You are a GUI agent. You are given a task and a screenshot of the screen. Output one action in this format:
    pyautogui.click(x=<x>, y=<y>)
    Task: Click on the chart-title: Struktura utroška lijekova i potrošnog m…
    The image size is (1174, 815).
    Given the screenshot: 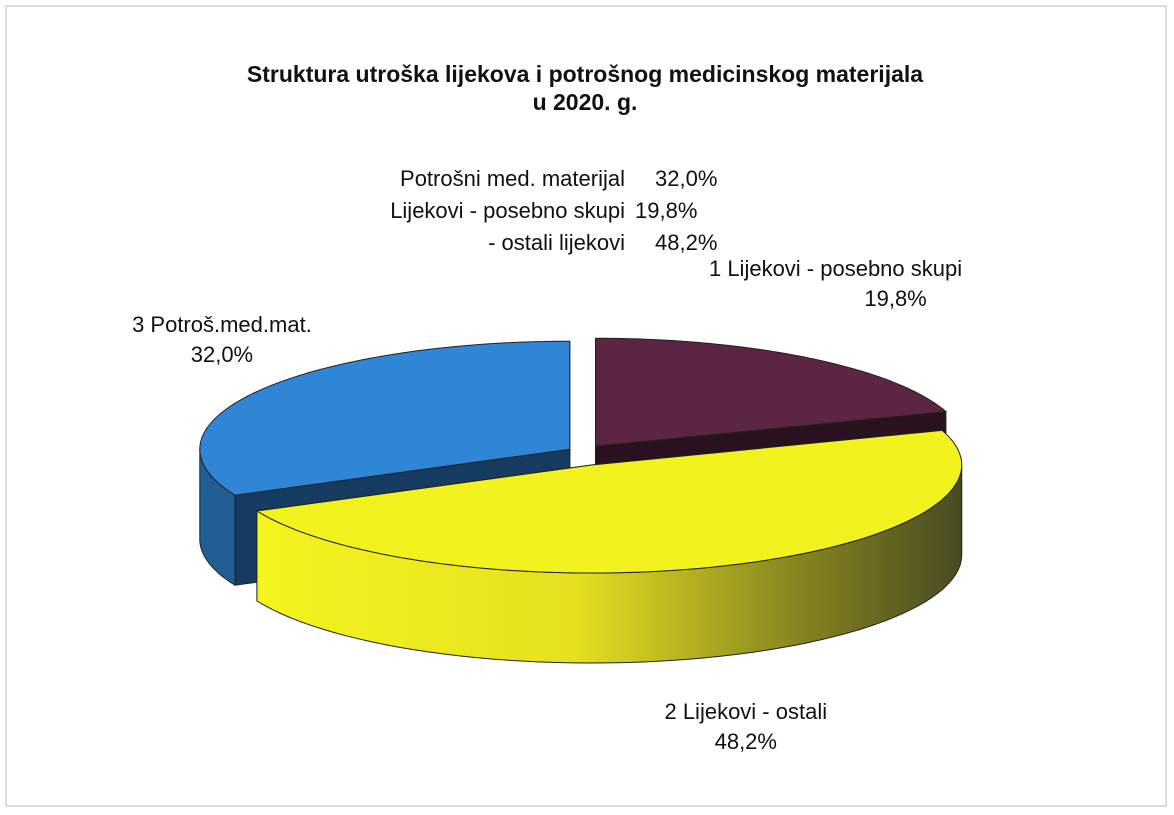 What is the action you would take?
    pyautogui.click(x=585, y=74)
    